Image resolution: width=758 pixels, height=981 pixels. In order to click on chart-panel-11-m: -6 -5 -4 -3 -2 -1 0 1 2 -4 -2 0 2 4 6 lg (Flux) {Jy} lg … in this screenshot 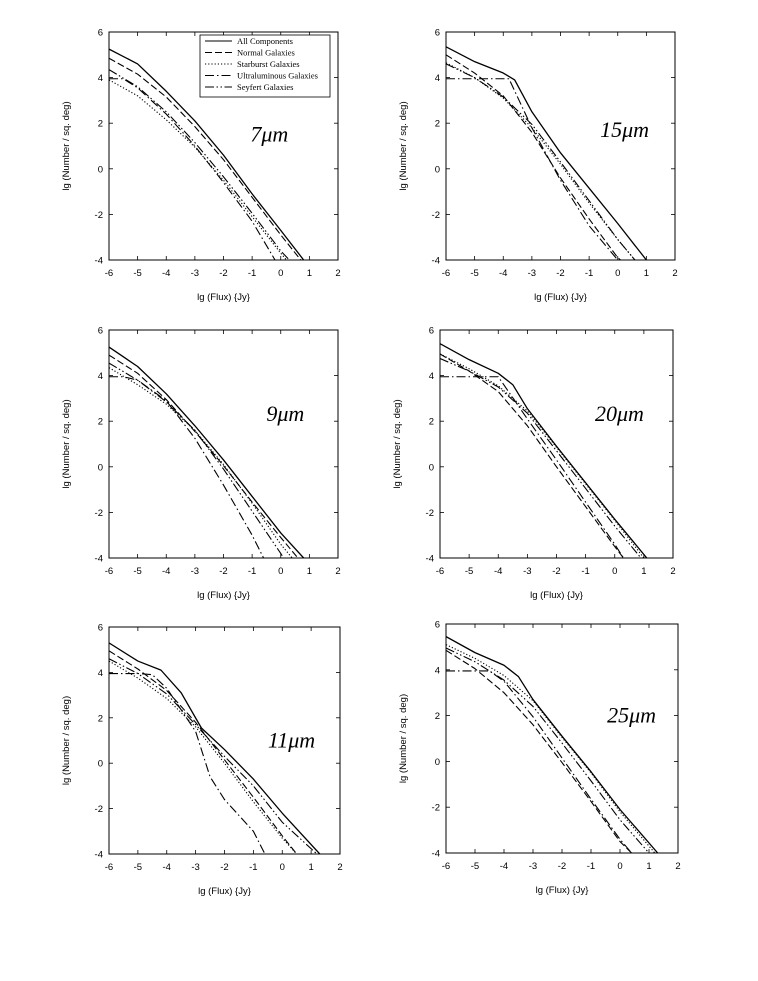, I will do `click(202, 760)`.